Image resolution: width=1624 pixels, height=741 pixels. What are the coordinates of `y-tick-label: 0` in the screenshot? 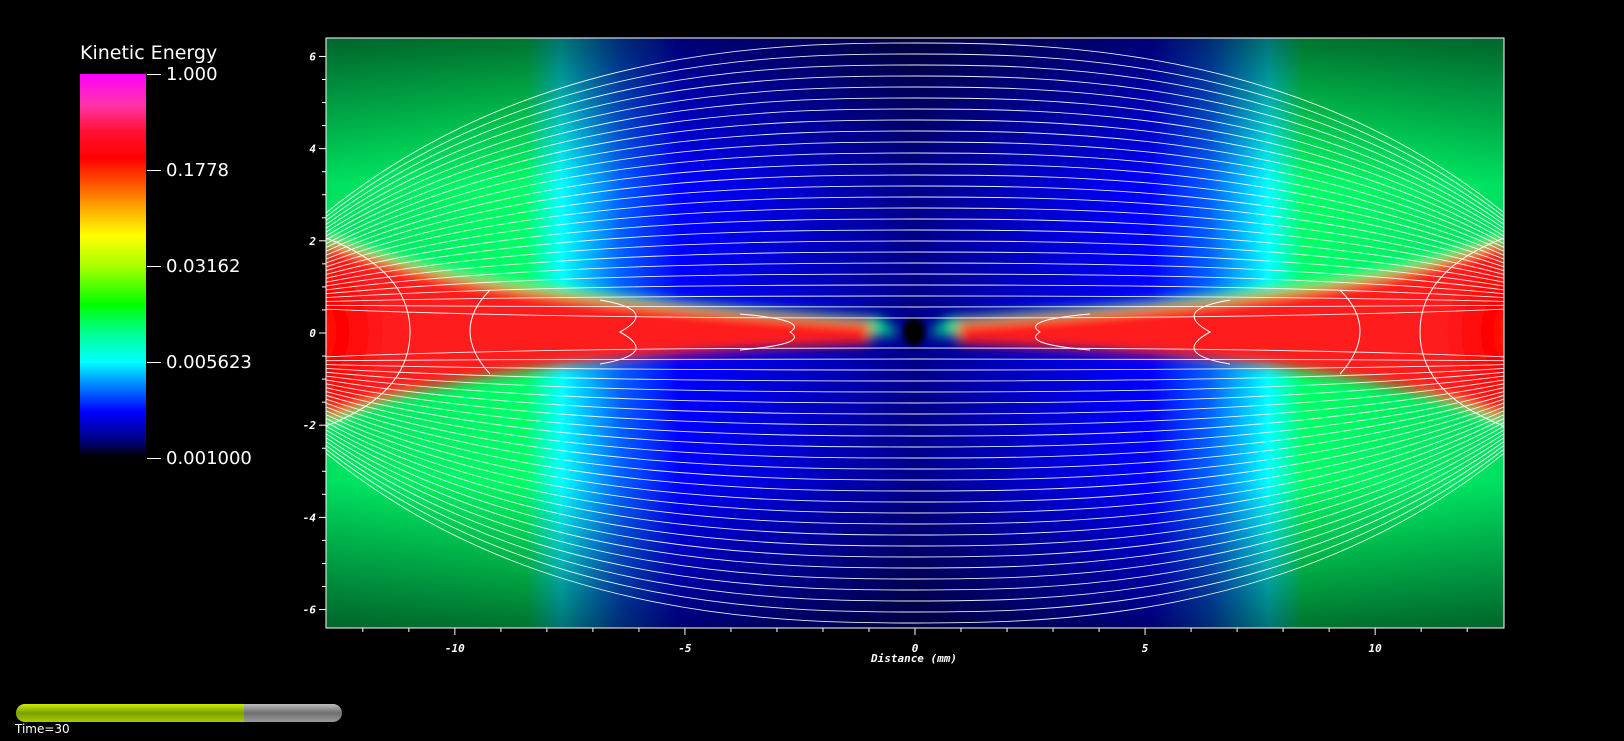 It's located at (312, 333).